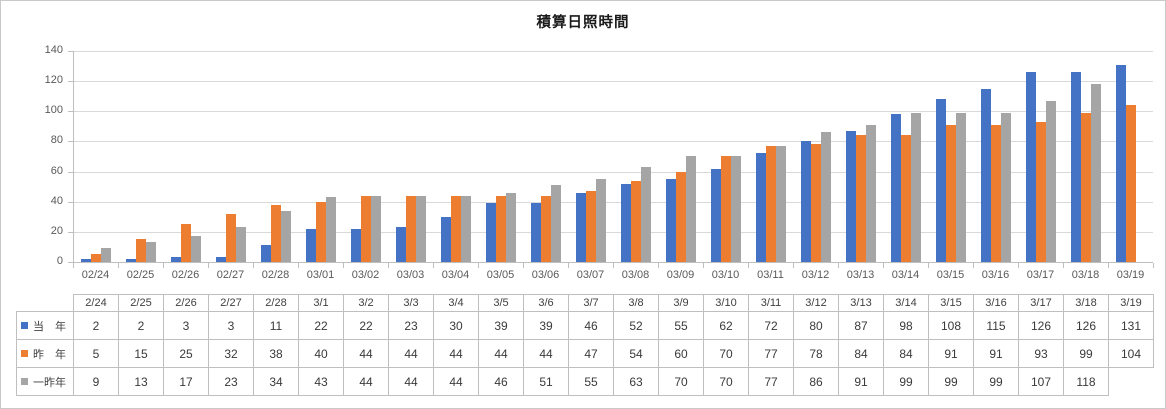 Image resolution: width=1166 pixels, height=409 pixels. I want to click on table-value-cell: 98, so click(906, 325).